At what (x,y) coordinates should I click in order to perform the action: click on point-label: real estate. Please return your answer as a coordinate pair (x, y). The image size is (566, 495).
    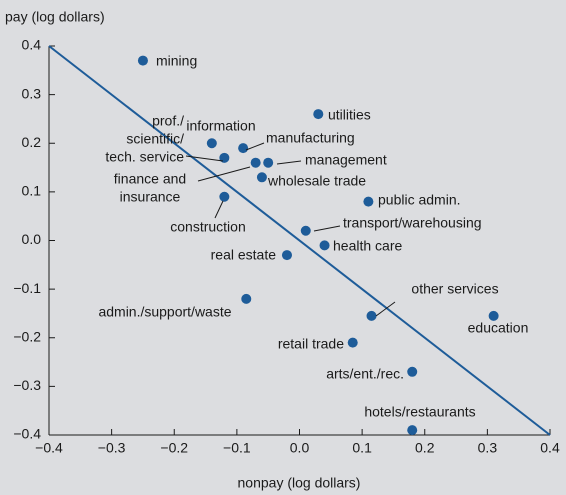
    Looking at the image, I should click on (244, 255).